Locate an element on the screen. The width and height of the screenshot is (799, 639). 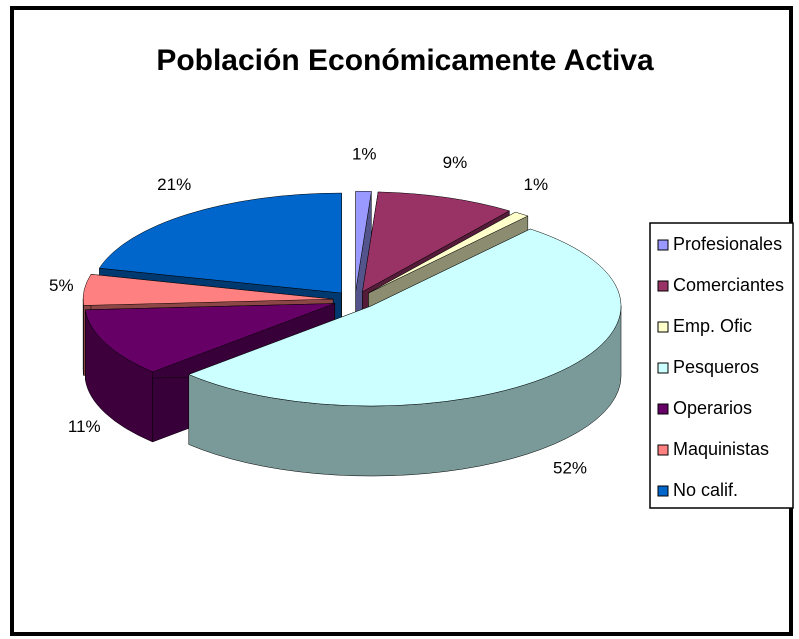
legend-label: Comerciantes is located at coordinates (728, 285).